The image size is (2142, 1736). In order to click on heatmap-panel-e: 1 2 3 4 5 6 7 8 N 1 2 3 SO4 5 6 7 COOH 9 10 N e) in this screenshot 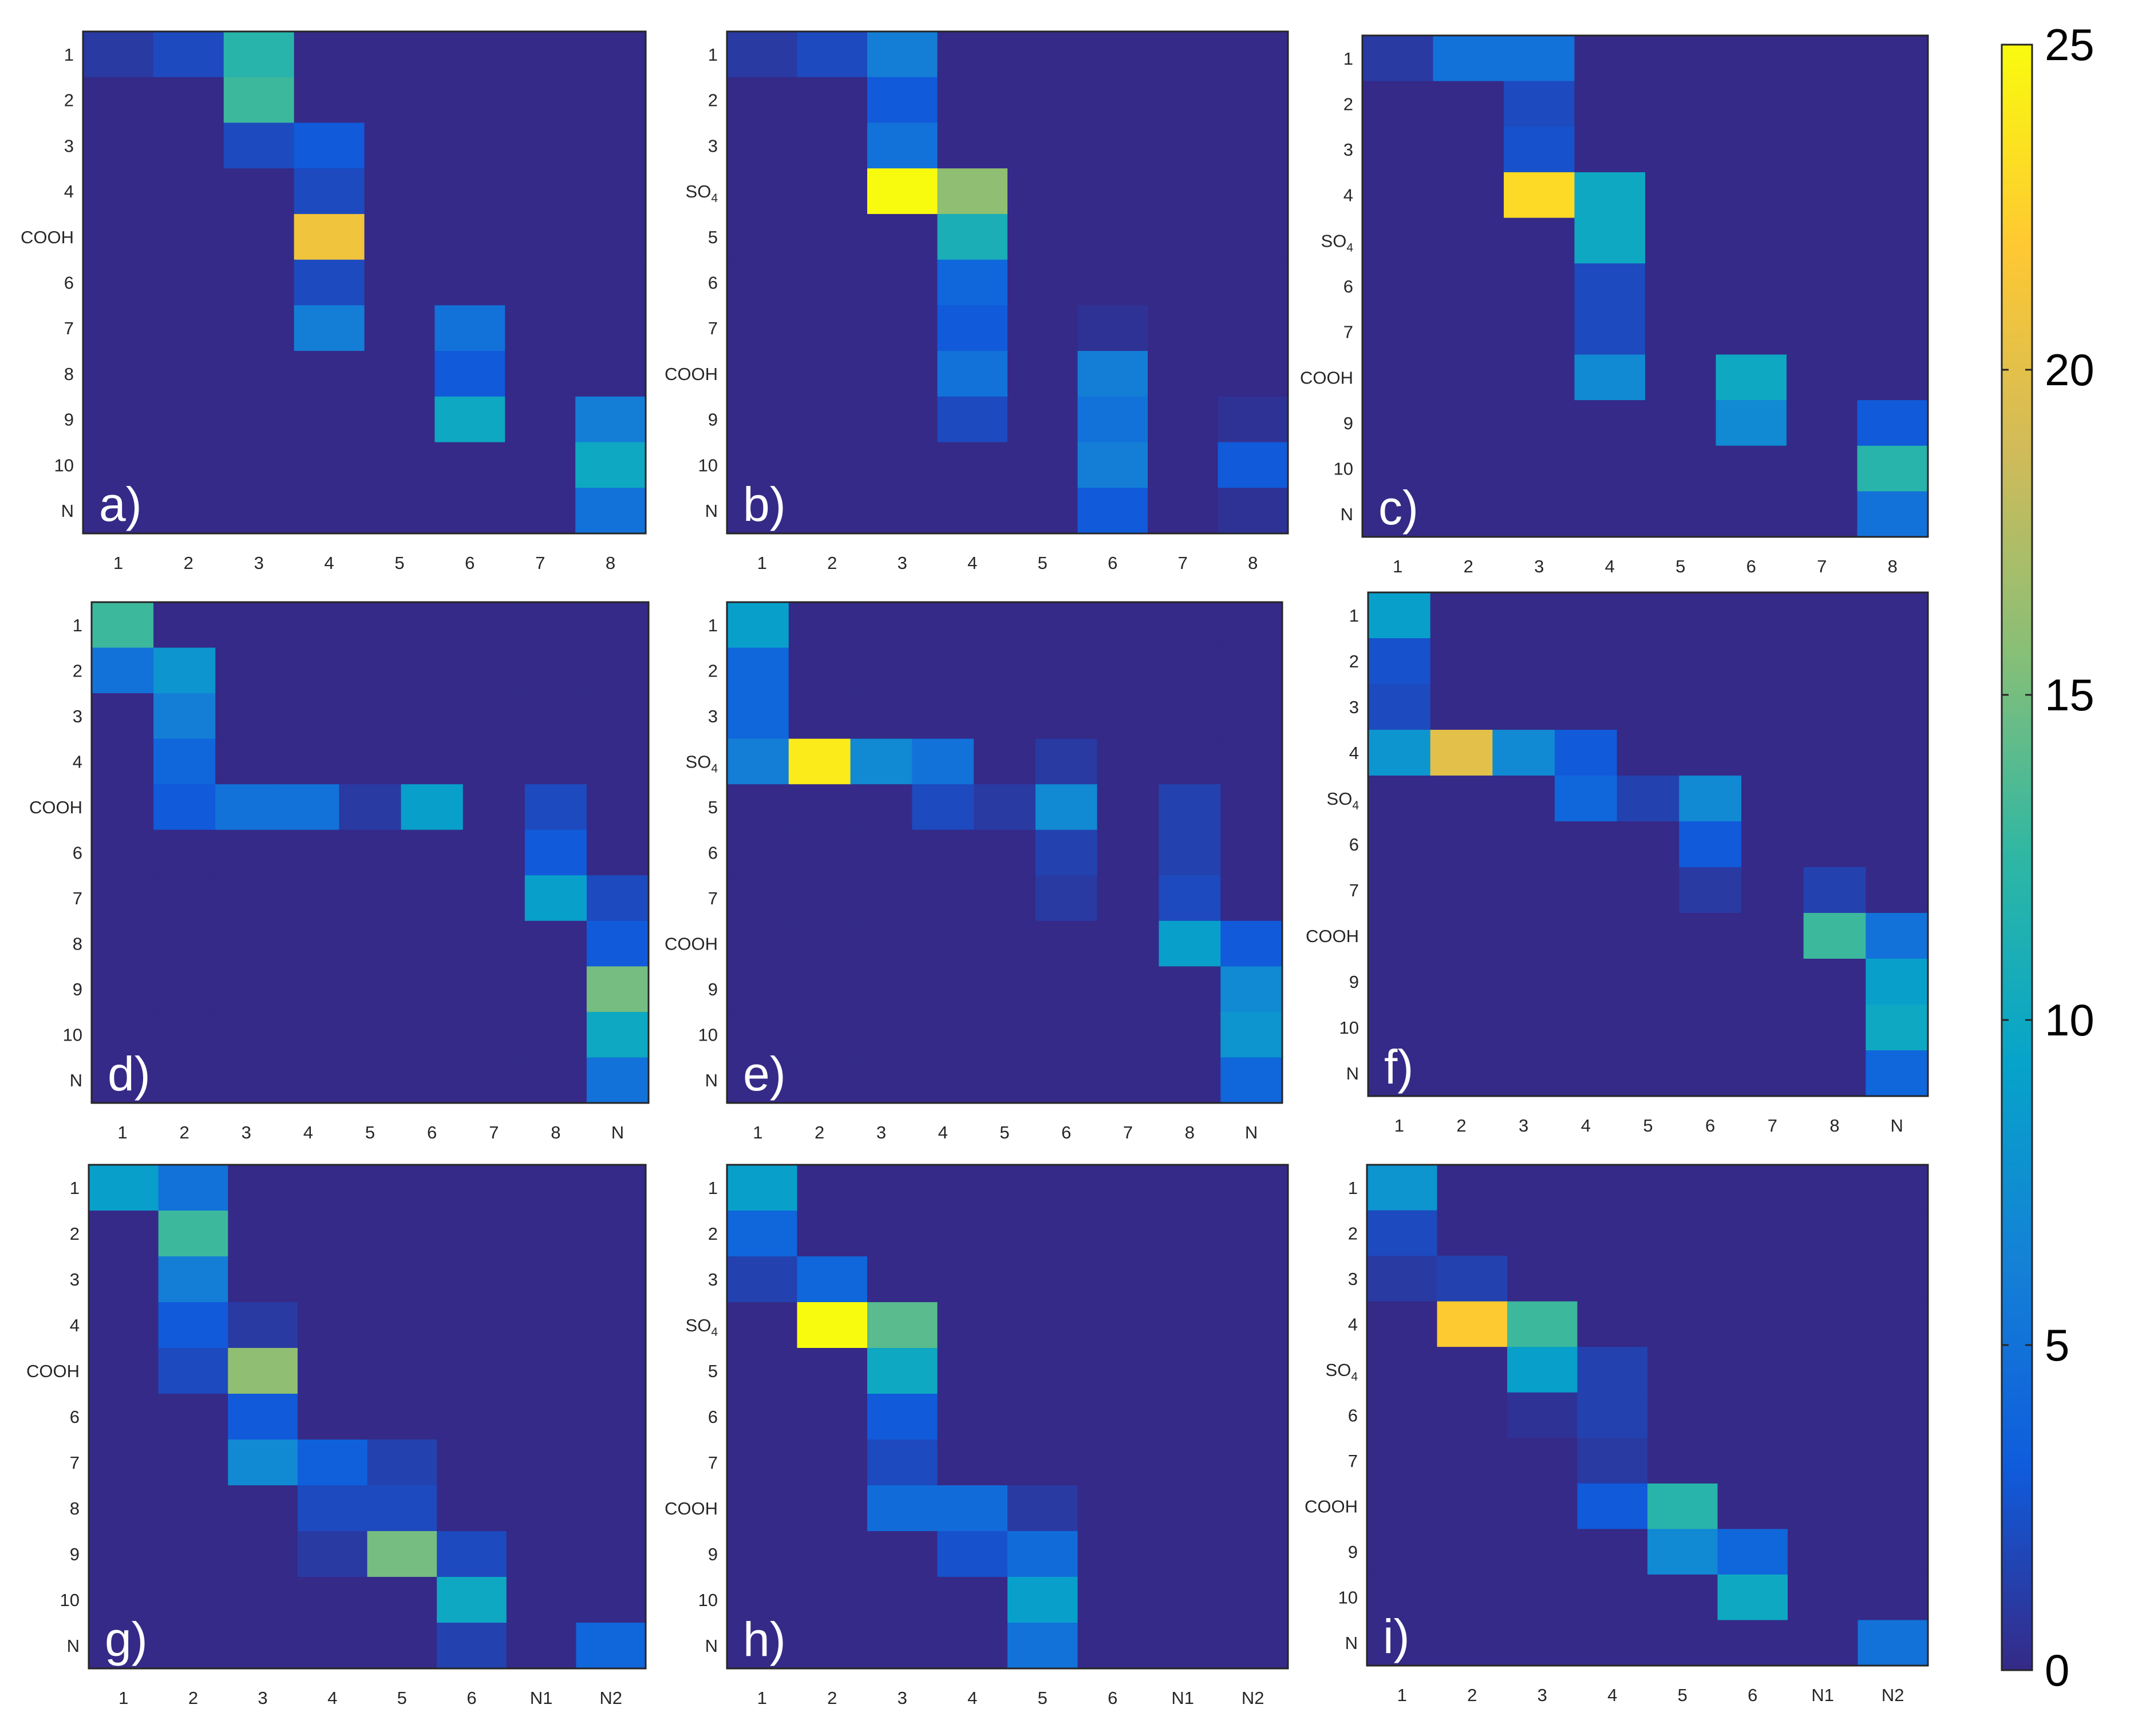, I will do `click(974, 871)`.